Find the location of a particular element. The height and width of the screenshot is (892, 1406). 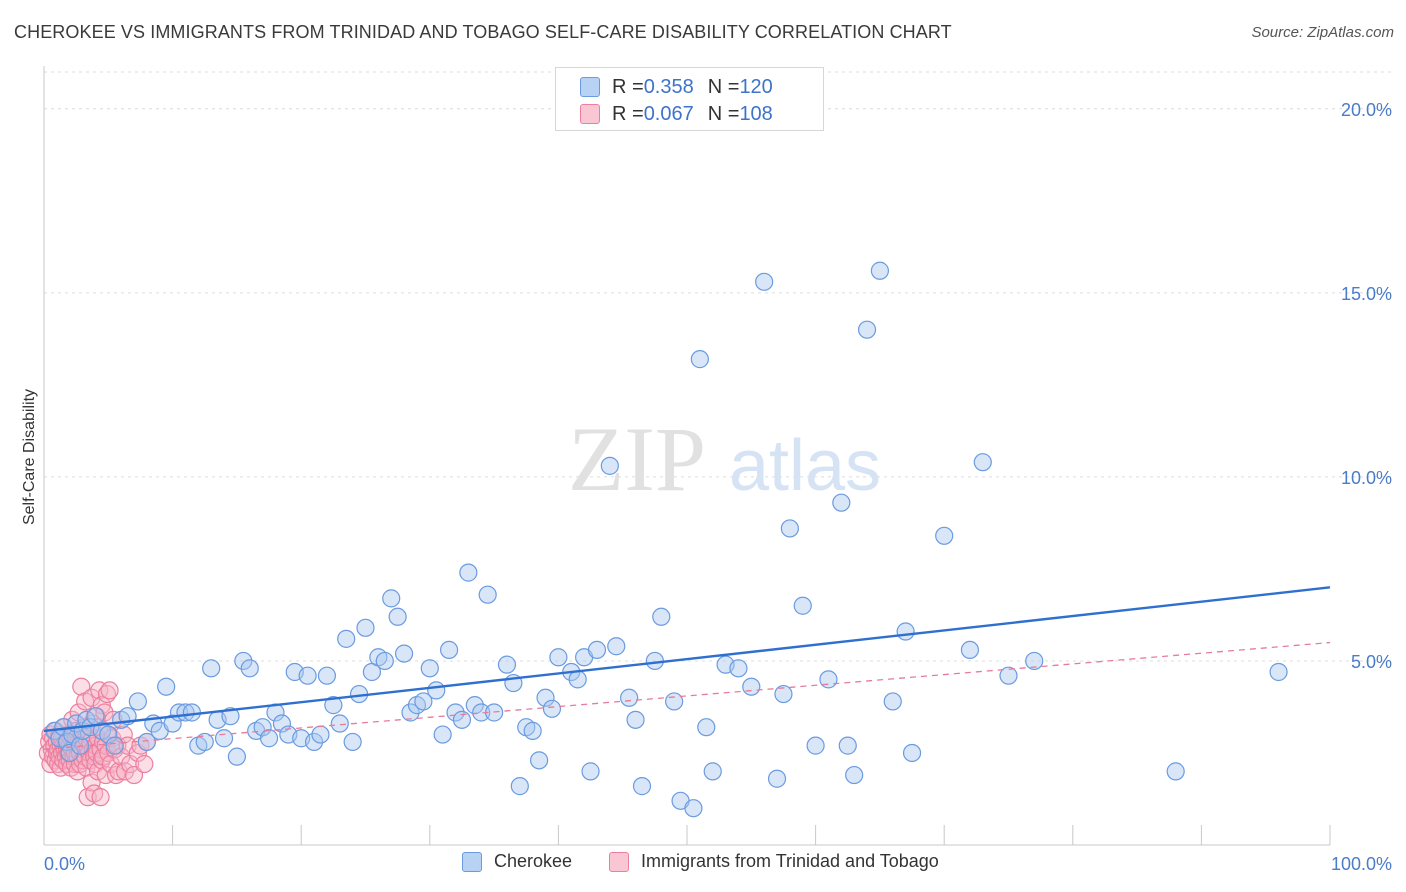

watermark-zip: ZIP is located at coordinates (637, 459).